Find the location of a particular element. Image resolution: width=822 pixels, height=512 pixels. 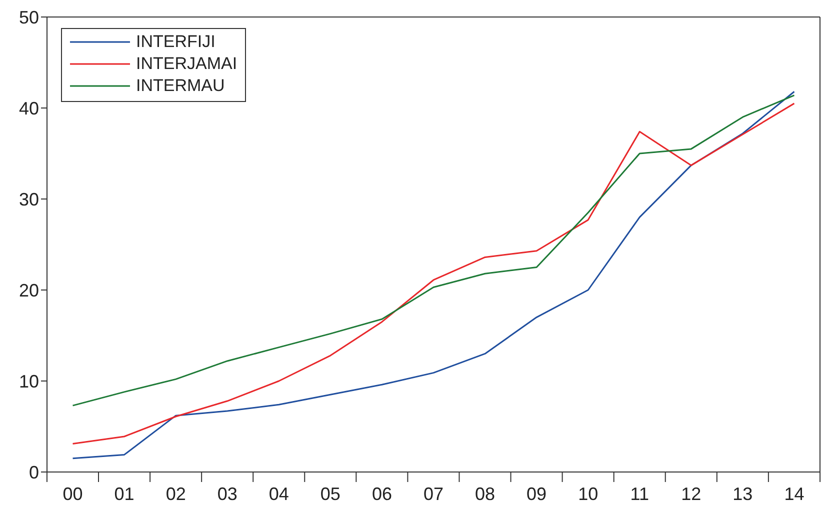

x-tick-label: 04 is located at coordinates (278, 494).